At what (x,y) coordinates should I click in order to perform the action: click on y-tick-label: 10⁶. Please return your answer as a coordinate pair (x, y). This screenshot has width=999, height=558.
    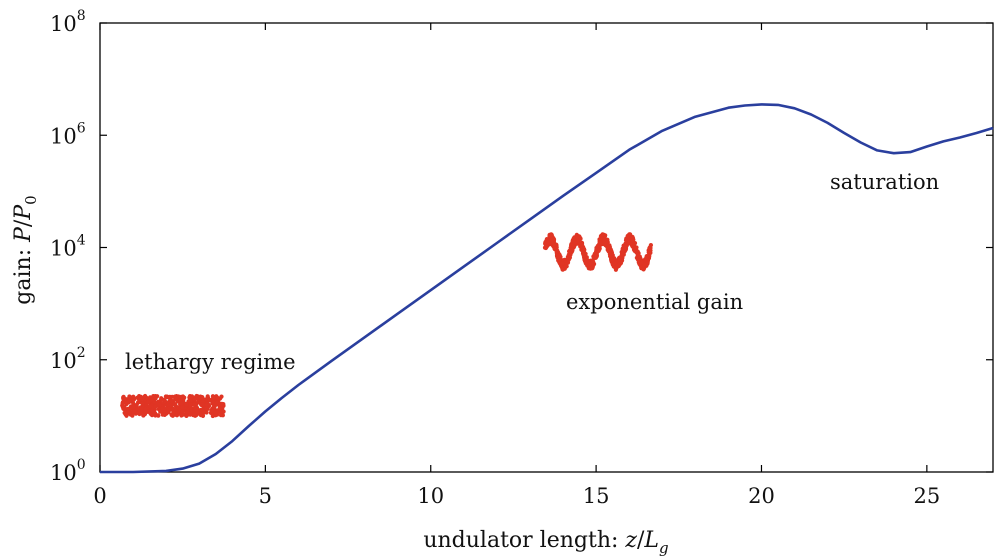
    Looking at the image, I should click on (68, 134).